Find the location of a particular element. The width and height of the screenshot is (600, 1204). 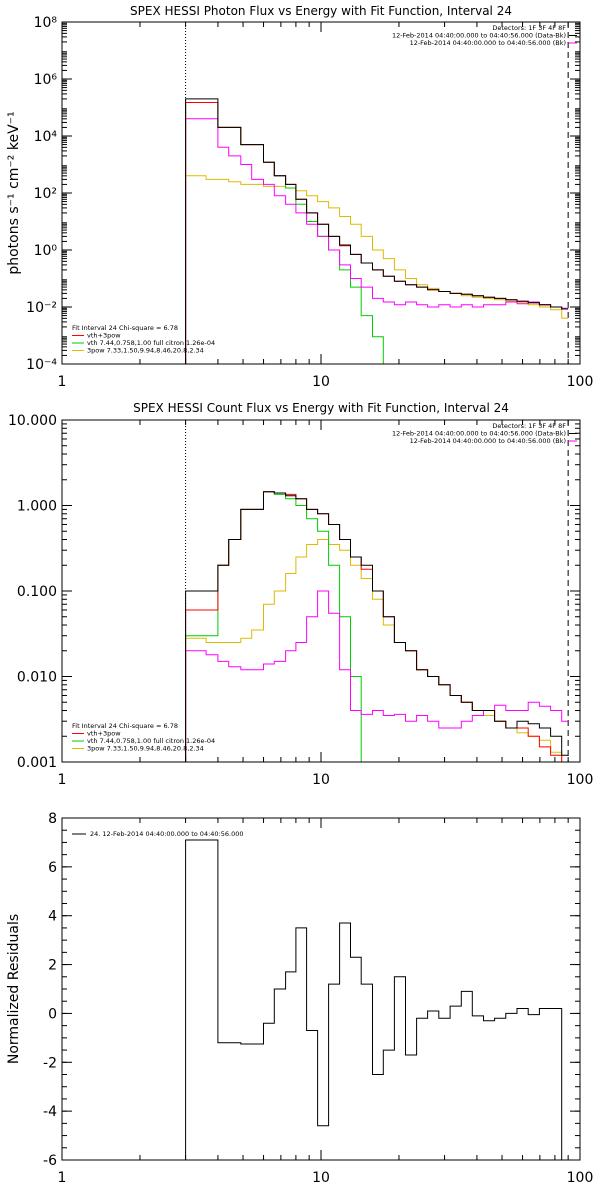

y-tick-label: 10⁰ is located at coordinates (46, 251).